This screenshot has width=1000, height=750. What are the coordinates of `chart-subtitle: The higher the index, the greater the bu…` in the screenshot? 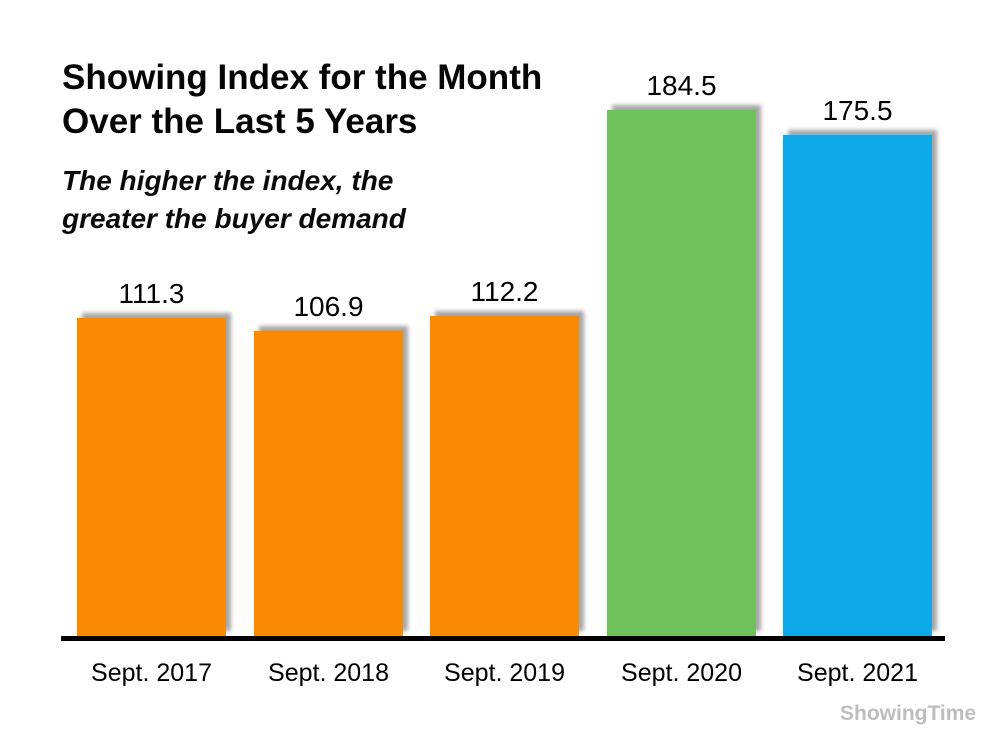 It's located at (302, 200).